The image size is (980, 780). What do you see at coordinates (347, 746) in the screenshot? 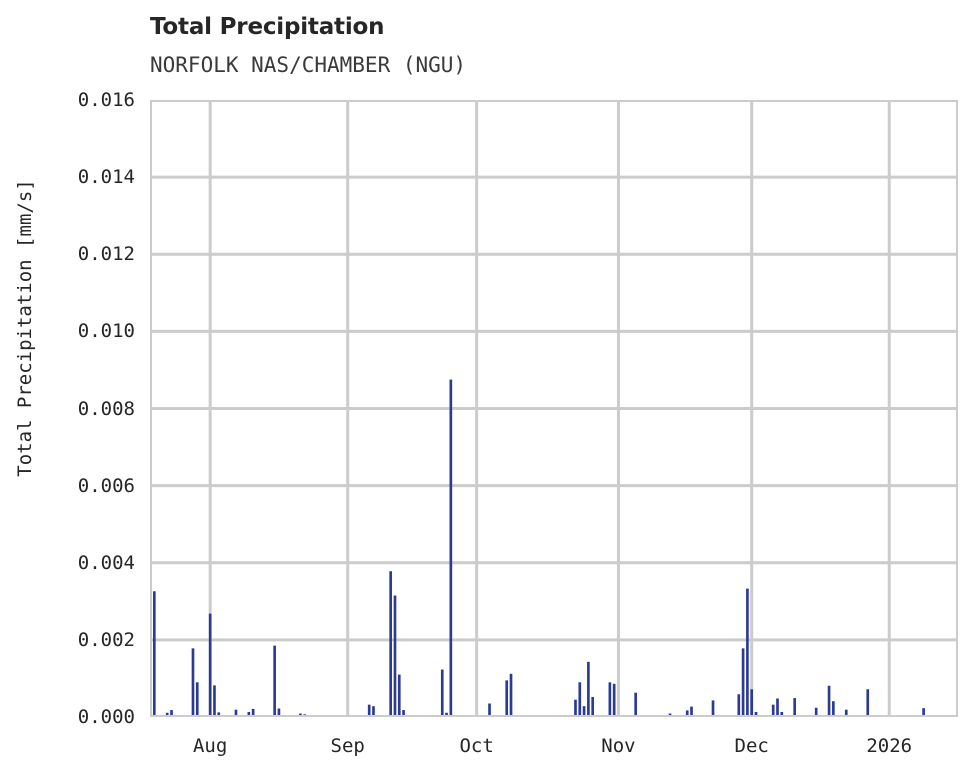
I see `x-tick-label: Sep` at bounding box center [347, 746].